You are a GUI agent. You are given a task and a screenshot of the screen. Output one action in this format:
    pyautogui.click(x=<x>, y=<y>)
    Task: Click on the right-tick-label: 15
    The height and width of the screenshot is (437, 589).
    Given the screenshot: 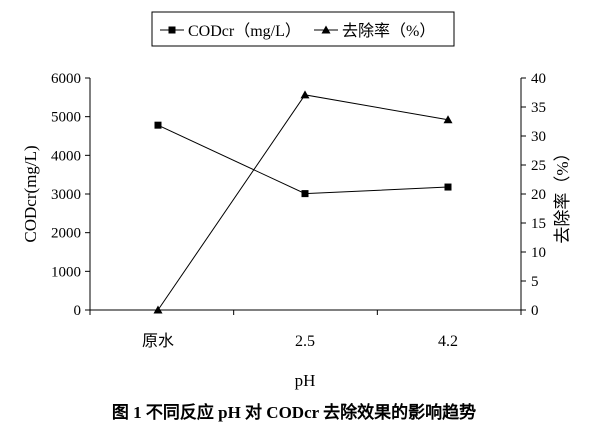 What is the action you would take?
    pyautogui.click(x=538, y=224)
    